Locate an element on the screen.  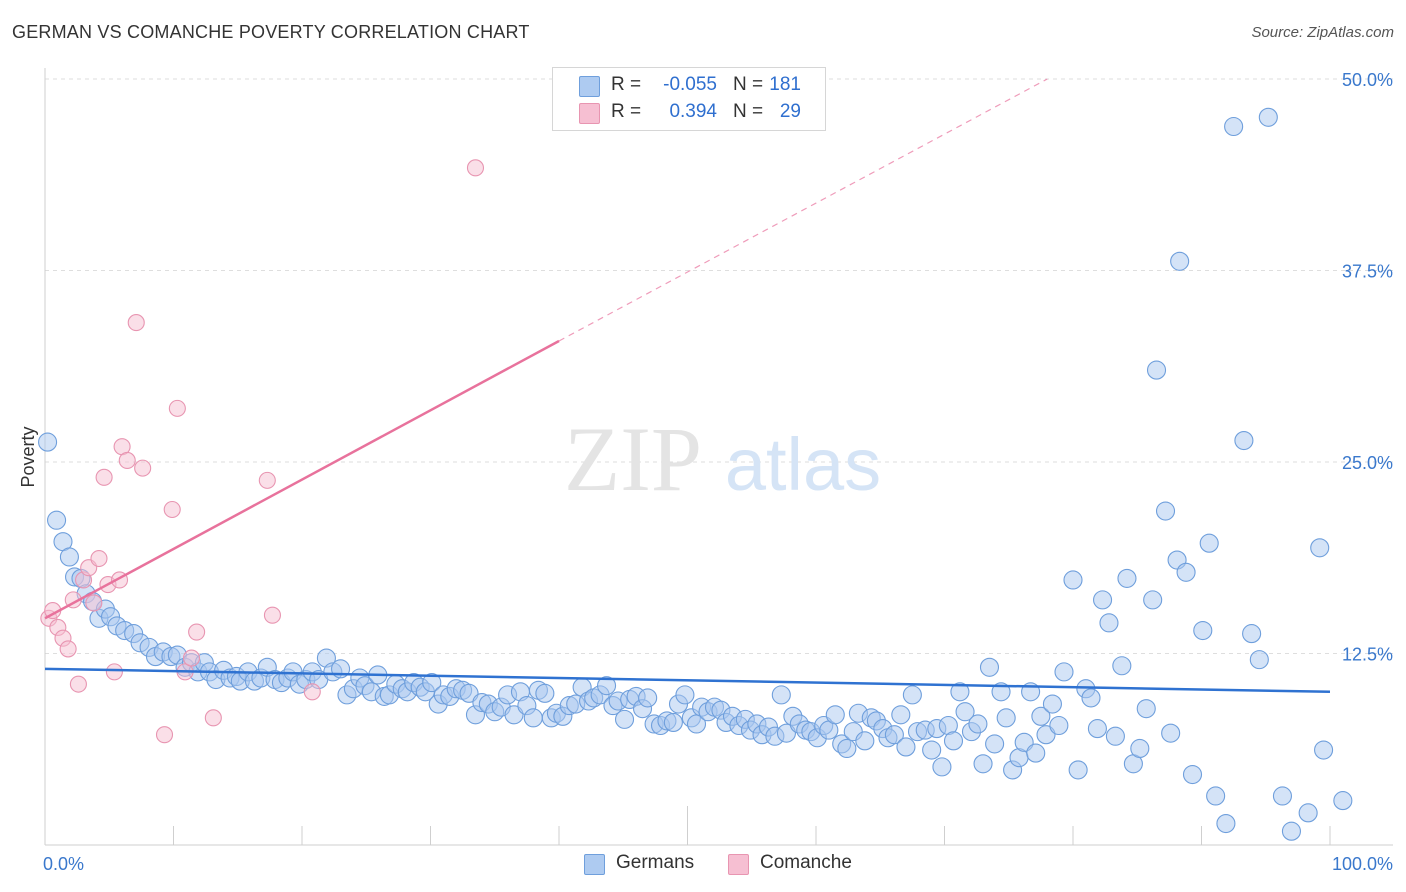
legend-swatch-comanche is located at coordinates (589, 113).